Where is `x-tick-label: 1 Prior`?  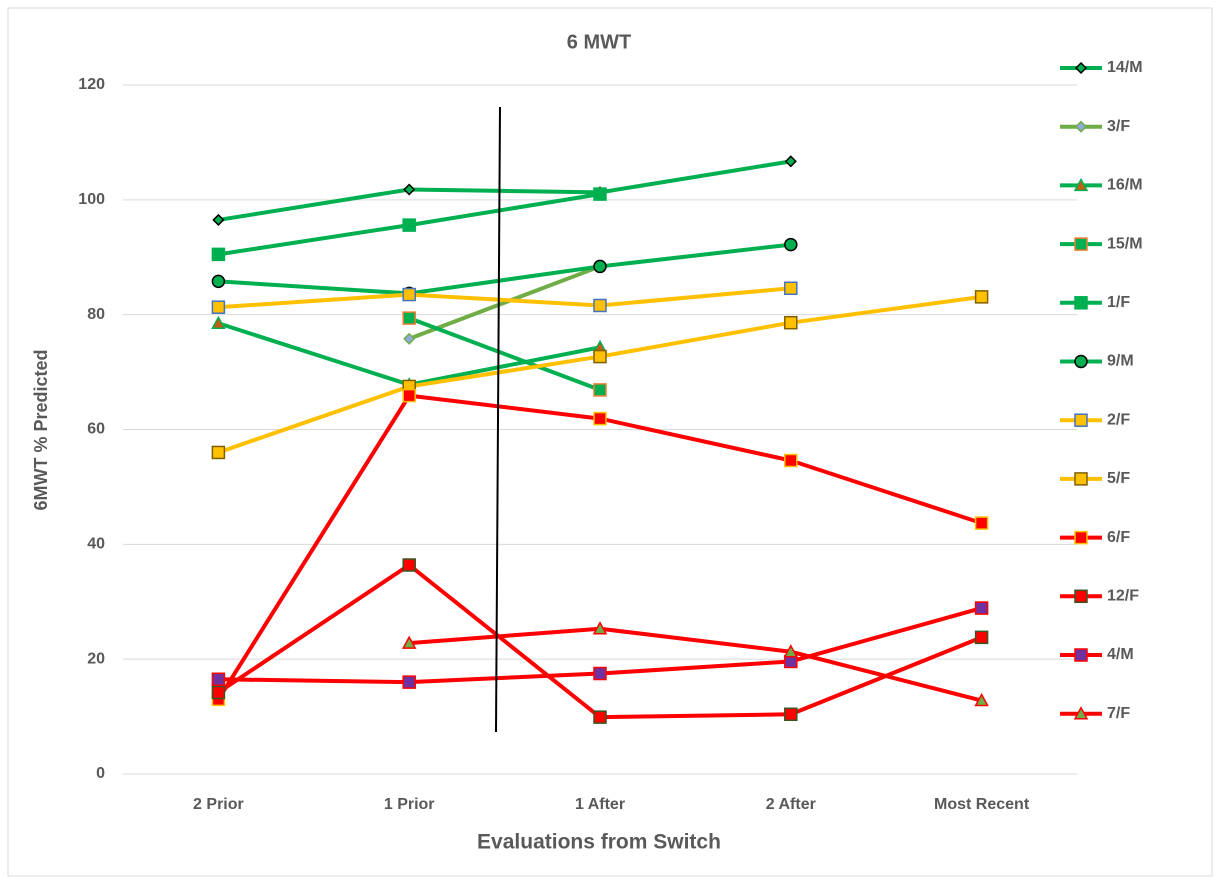 x-tick-label: 1 Prior is located at coordinates (409, 804).